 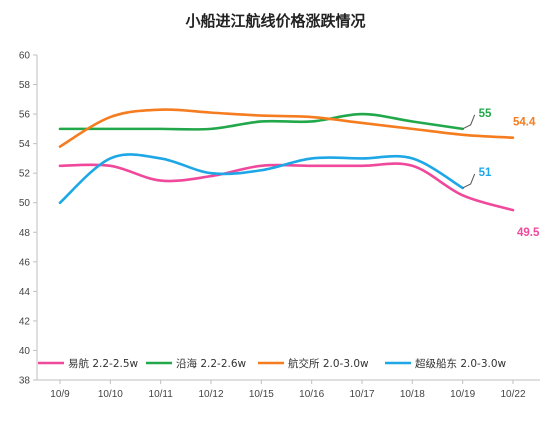 What do you see at coordinates (512, 394) in the screenshot?
I see `x-tick-label: 10/22` at bounding box center [512, 394].